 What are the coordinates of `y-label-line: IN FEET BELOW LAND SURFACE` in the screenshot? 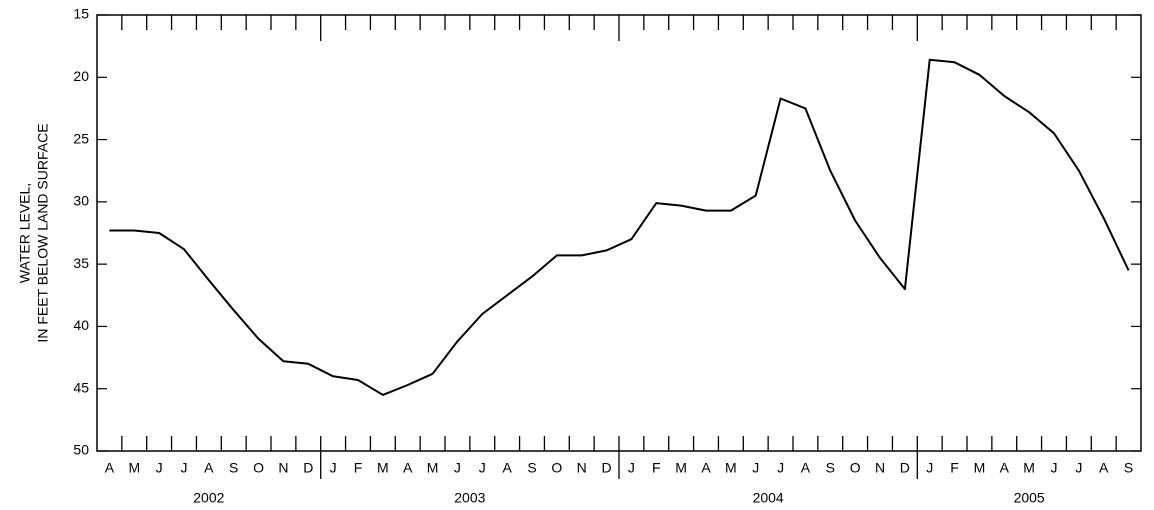 It's located at (43, 232).